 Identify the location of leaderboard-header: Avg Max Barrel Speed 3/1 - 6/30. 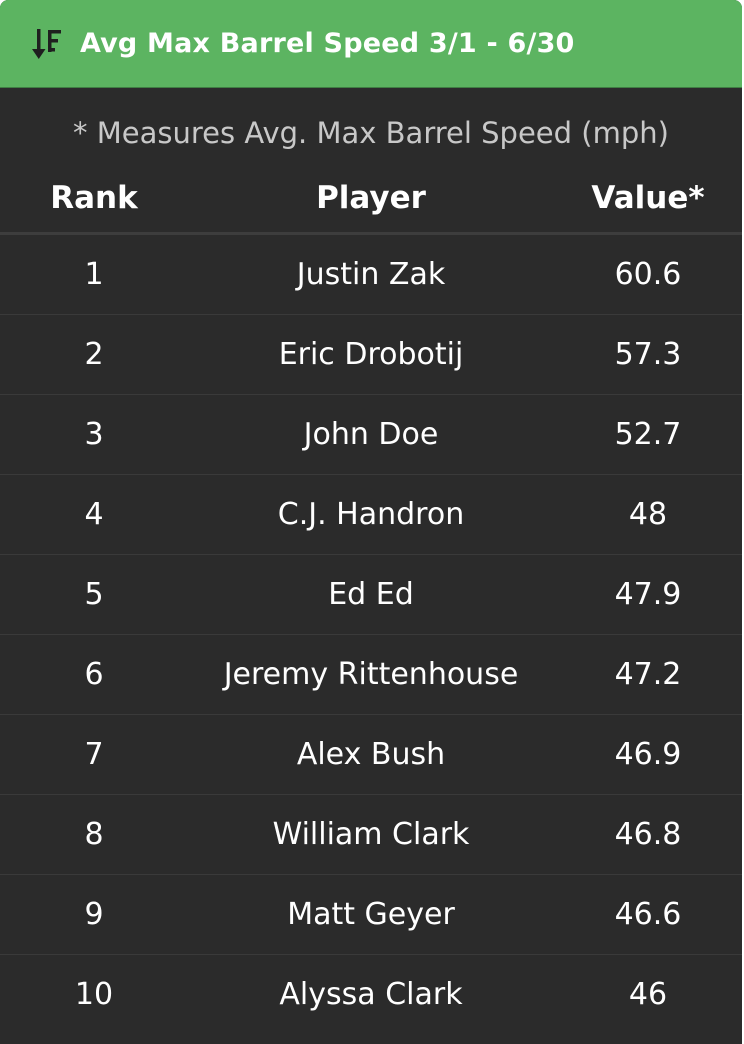
(371, 44).